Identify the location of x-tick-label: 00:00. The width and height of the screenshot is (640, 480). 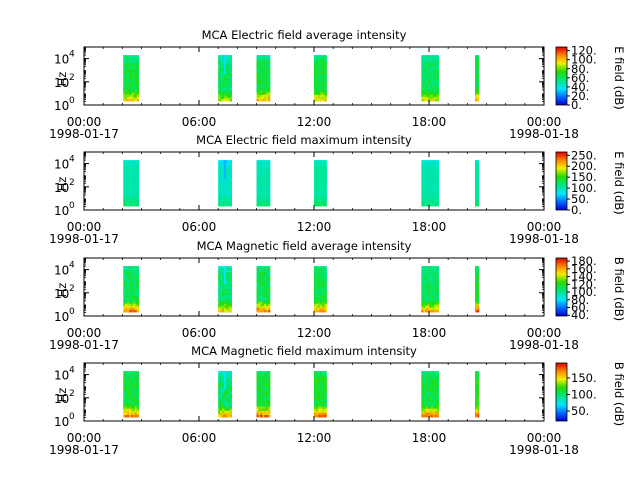
(544, 333).